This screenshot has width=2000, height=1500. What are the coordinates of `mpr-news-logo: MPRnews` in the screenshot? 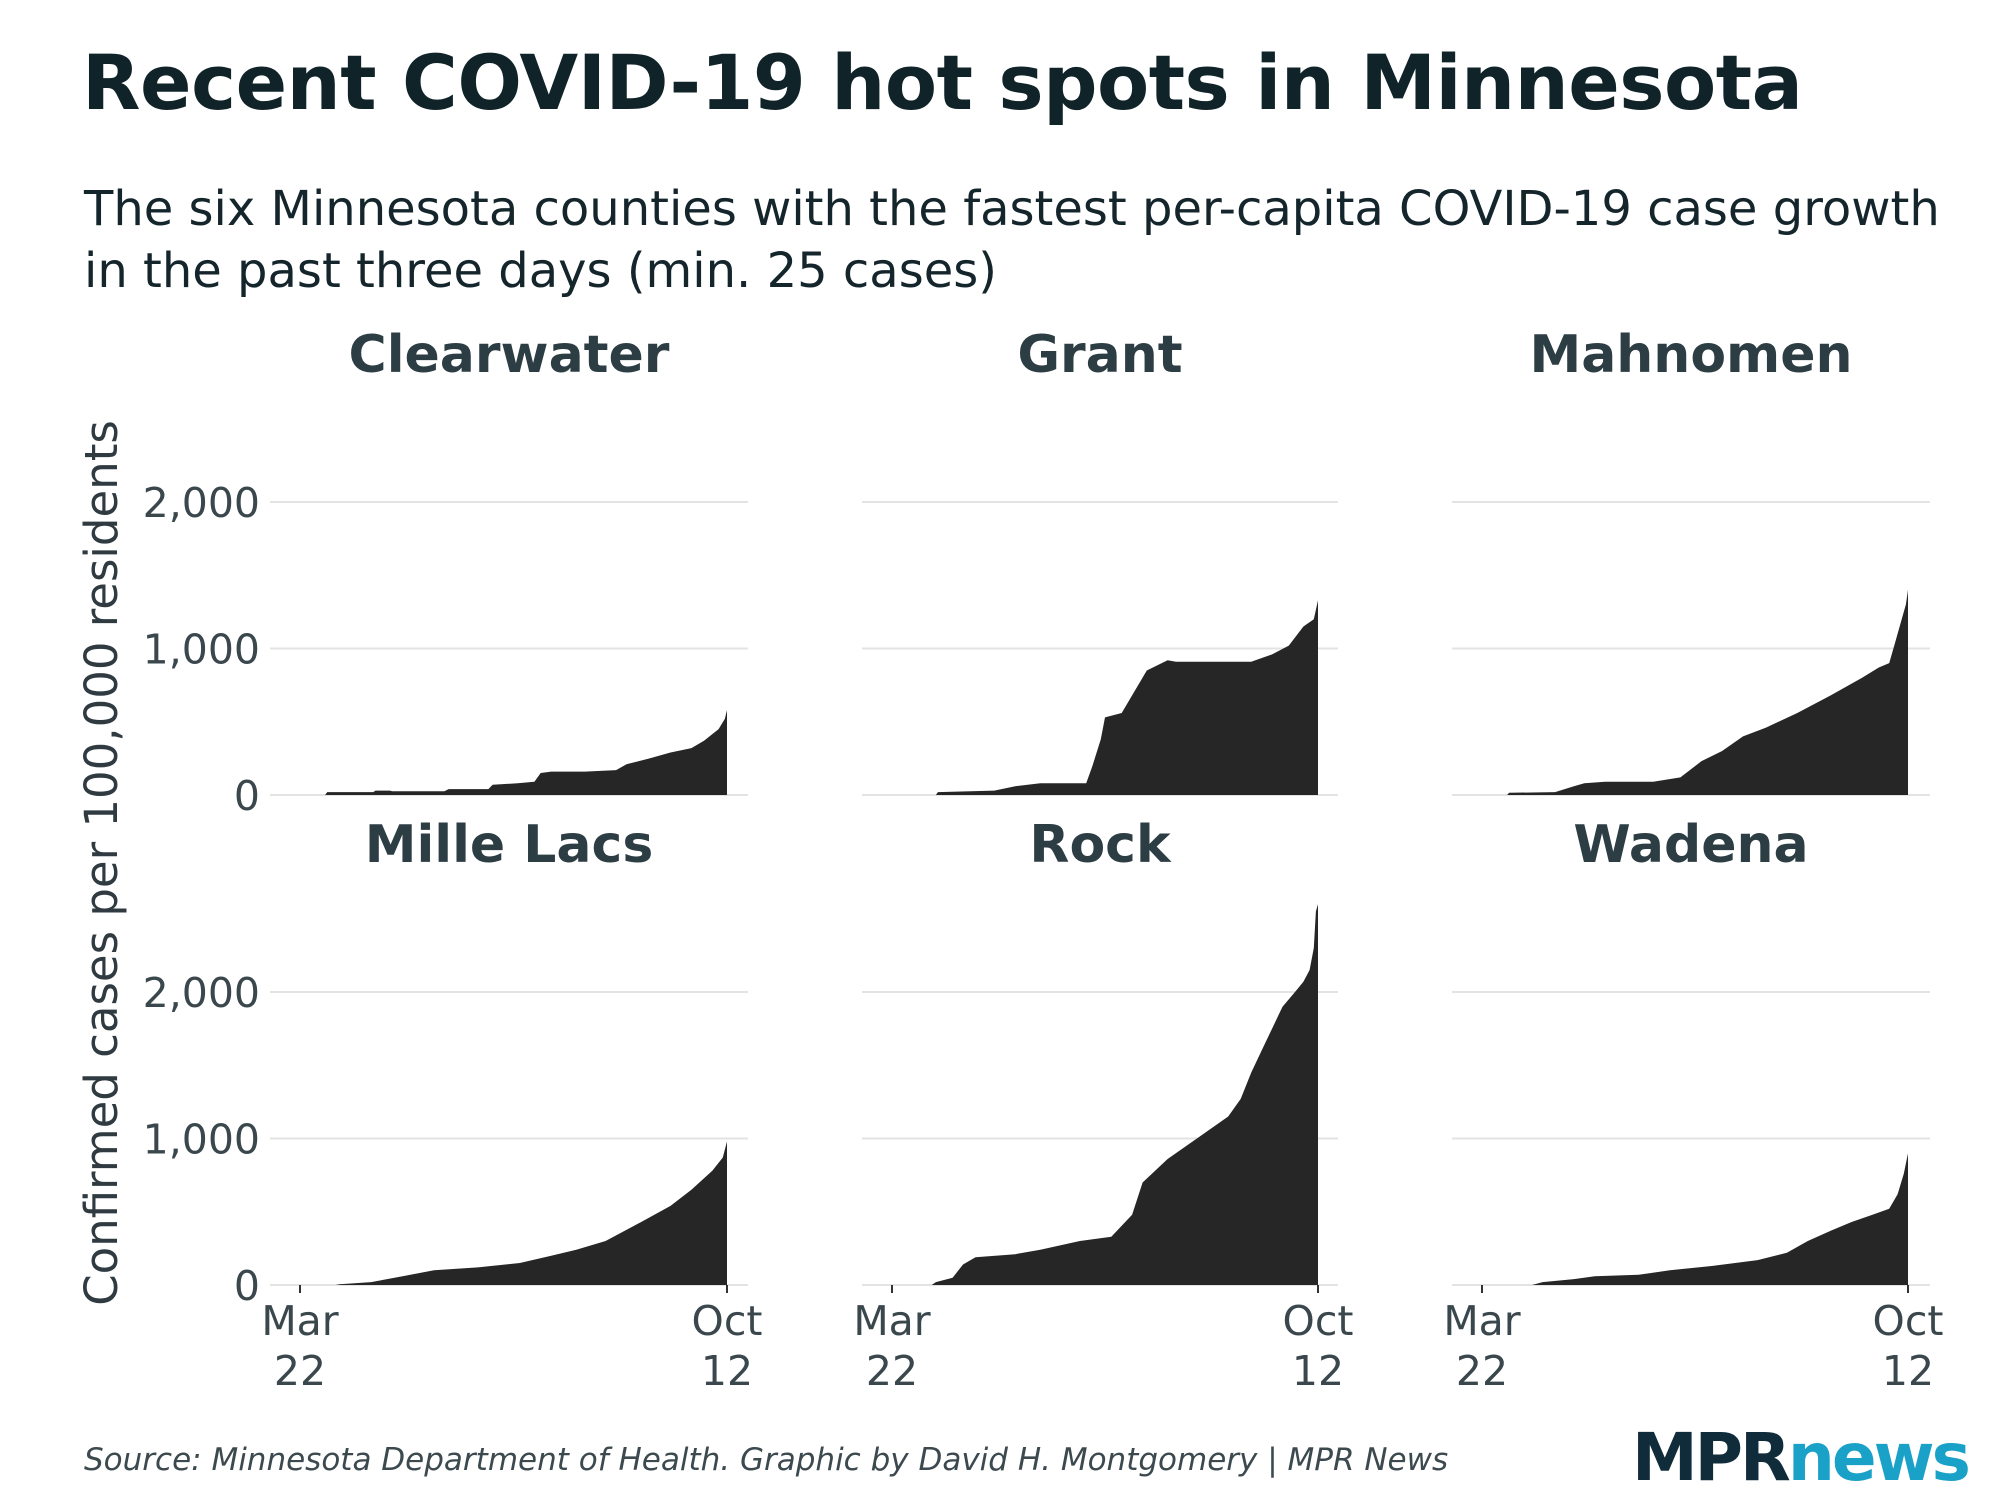 It's located at (1801, 1458).